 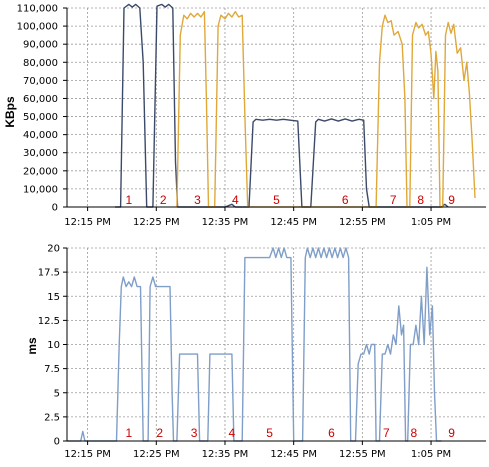 I want to click on chart-latency-segment-label: 8, so click(x=414, y=433).